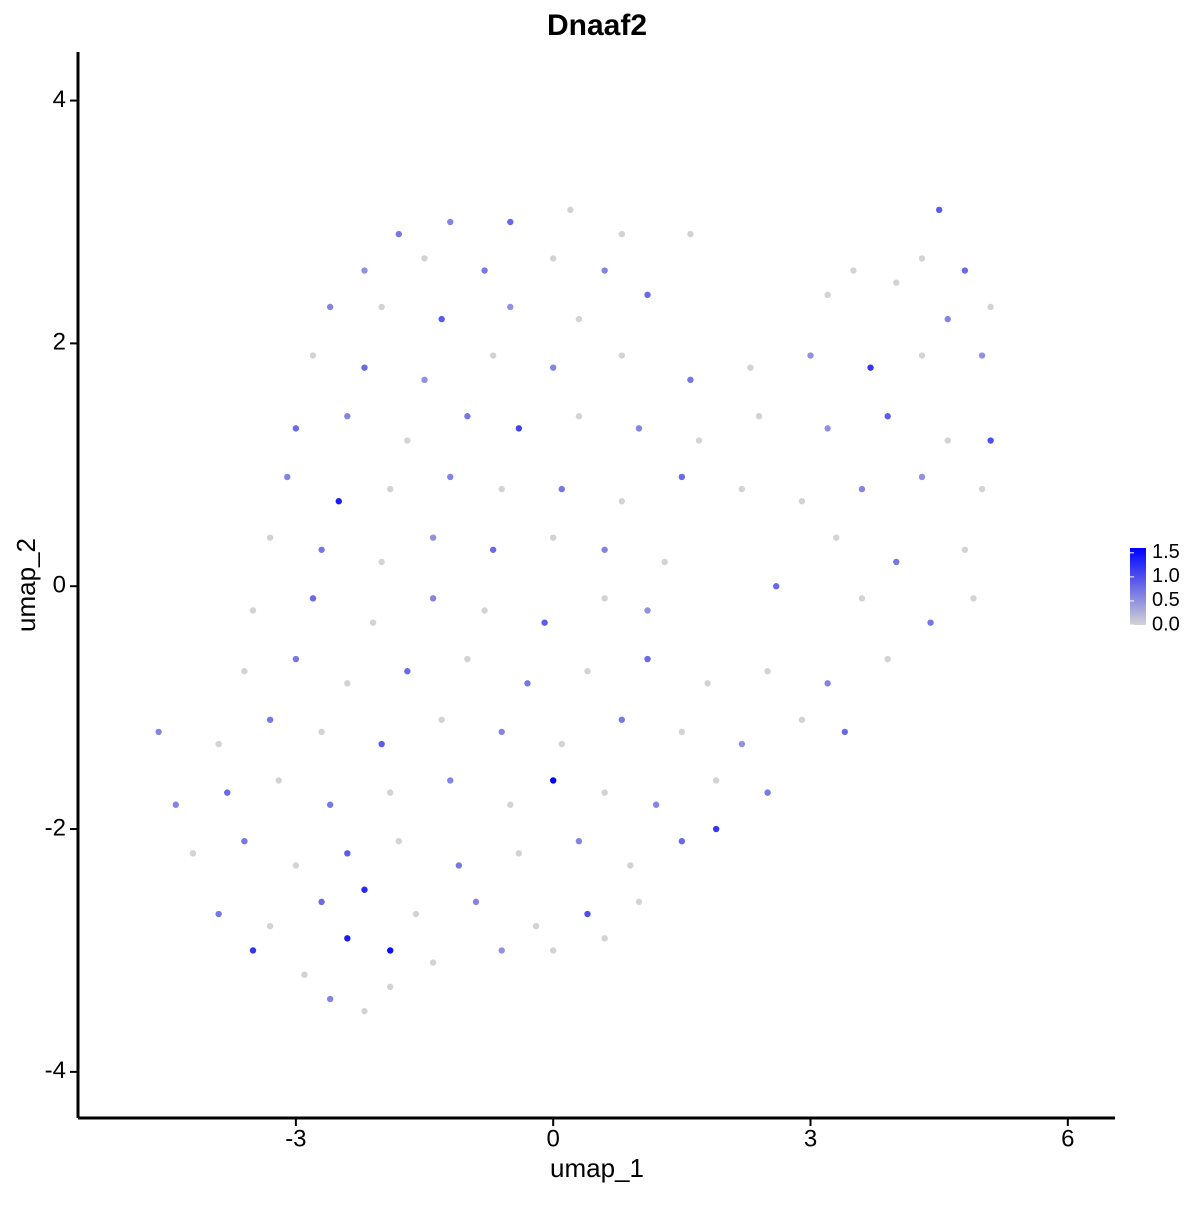 The height and width of the screenshot is (1205, 1200). Describe the element at coordinates (1166, 576) in the screenshot. I see `colorbar-label: 1.0` at that location.